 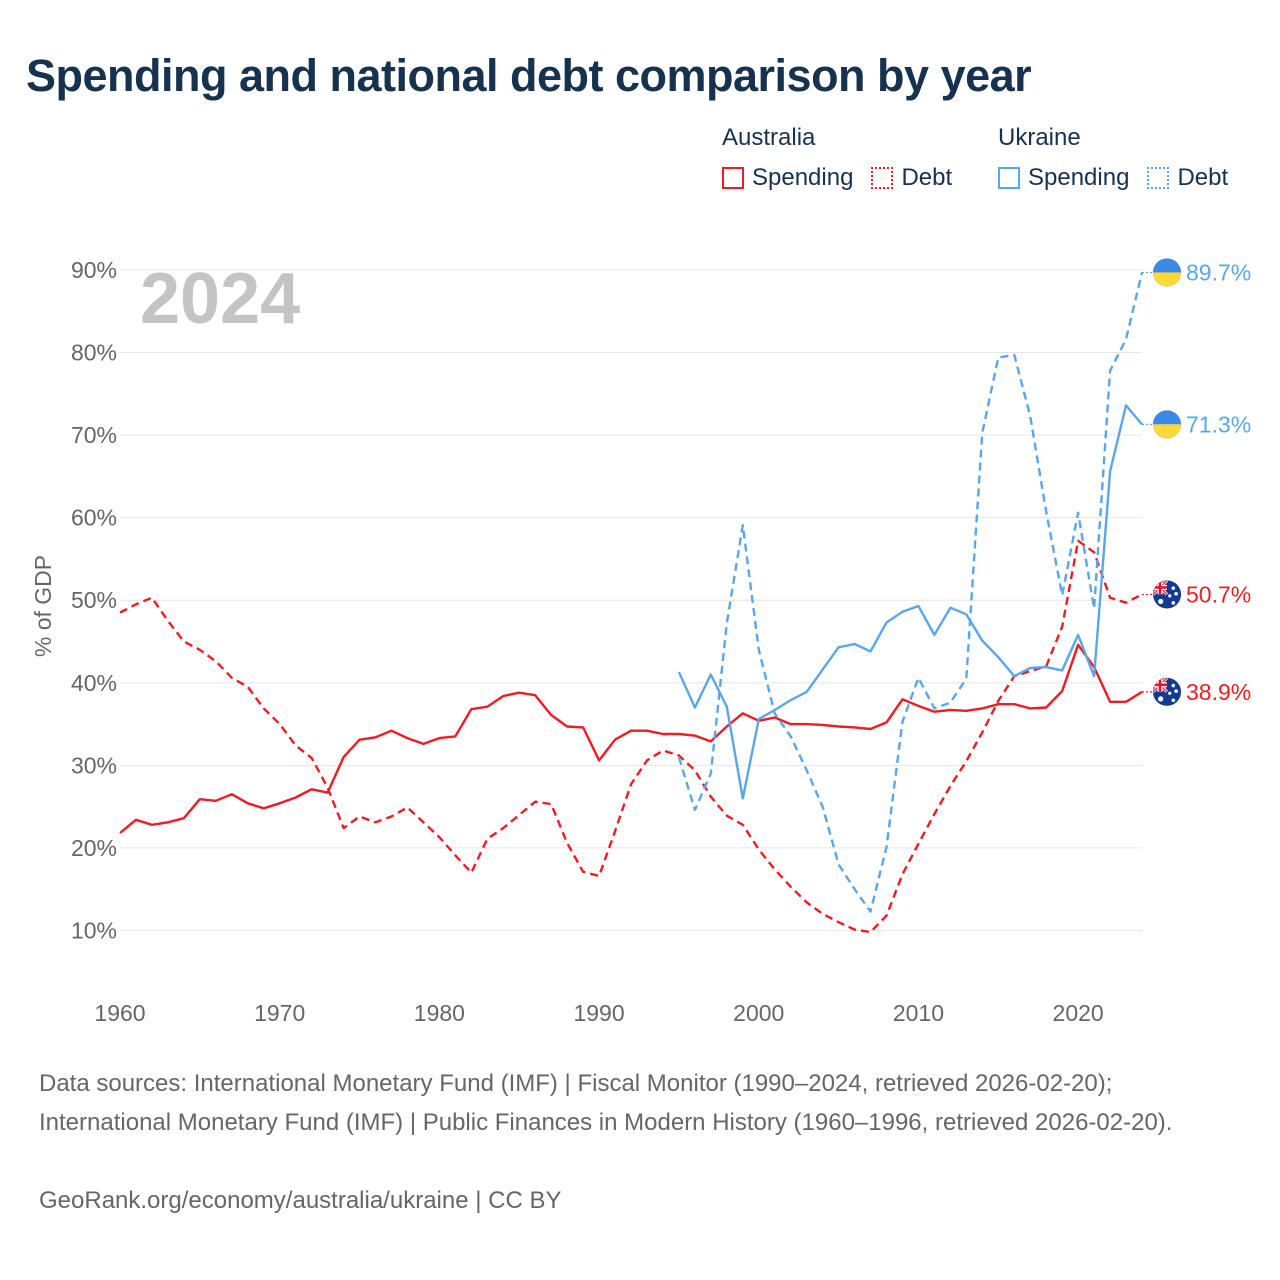 What do you see at coordinates (1039, 137) in the screenshot?
I see `legend-country-ukraine: Ukraine` at bounding box center [1039, 137].